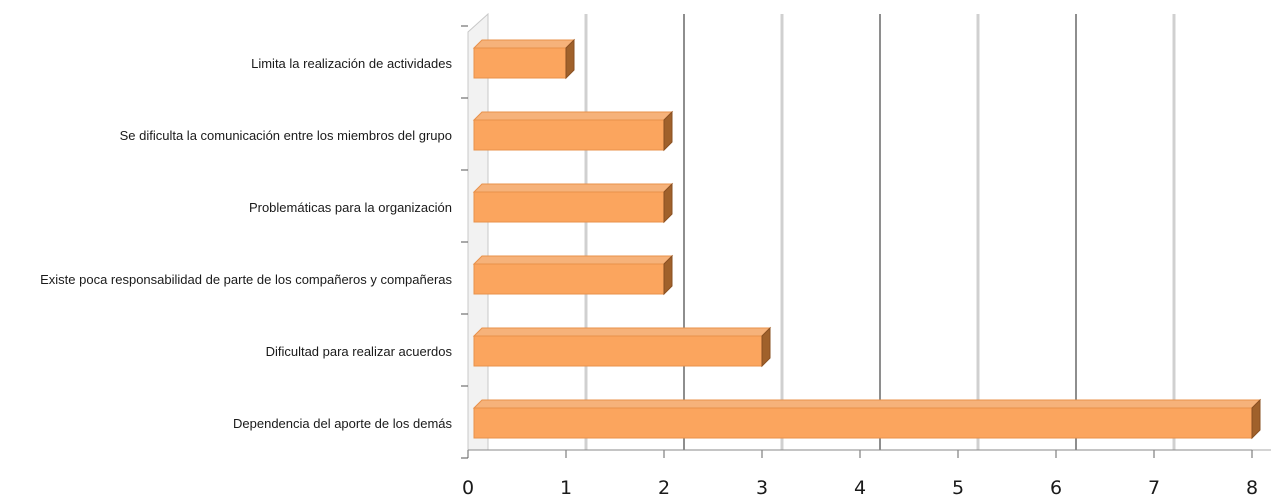  What do you see at coordinates (351, 63) in the screenshot?
I see `category-label: Limita la realización de actividades` at bounding box center [351, 63].